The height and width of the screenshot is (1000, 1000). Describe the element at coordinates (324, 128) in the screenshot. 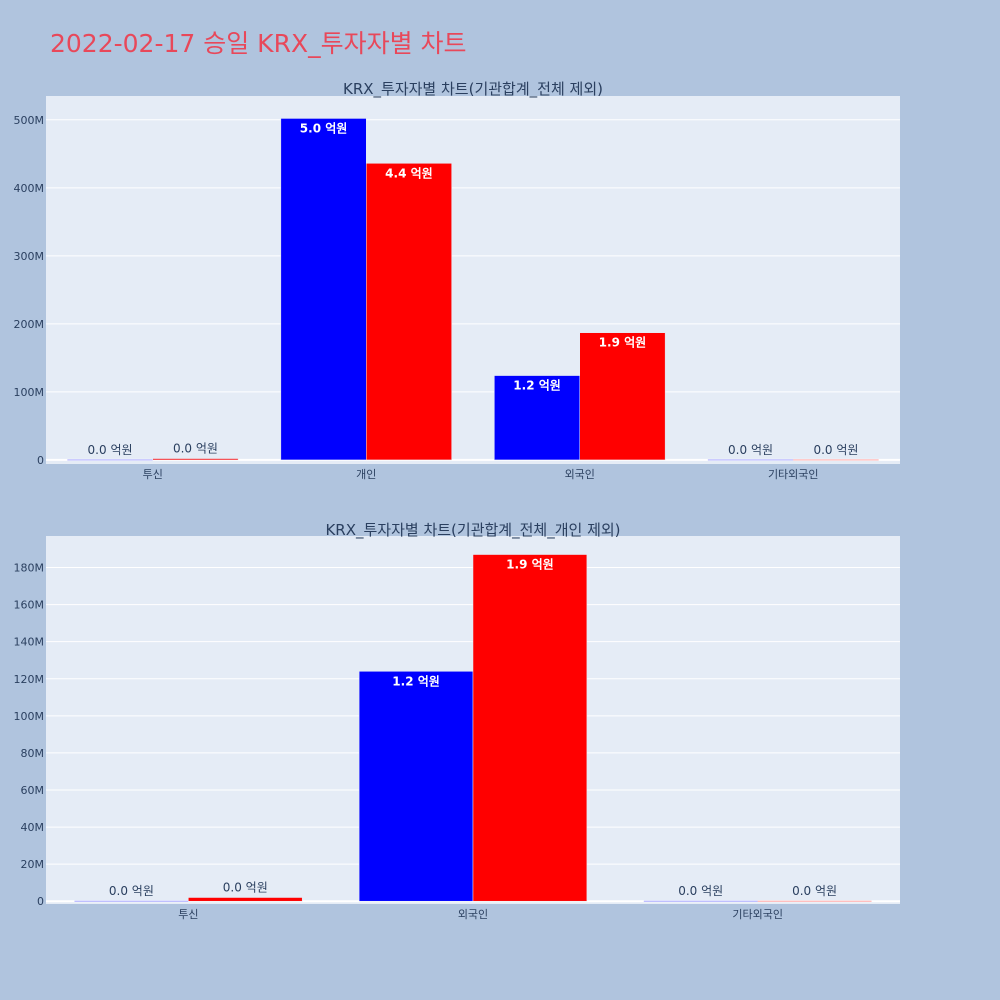

I see `data-label: 5.0 억원` at that location.